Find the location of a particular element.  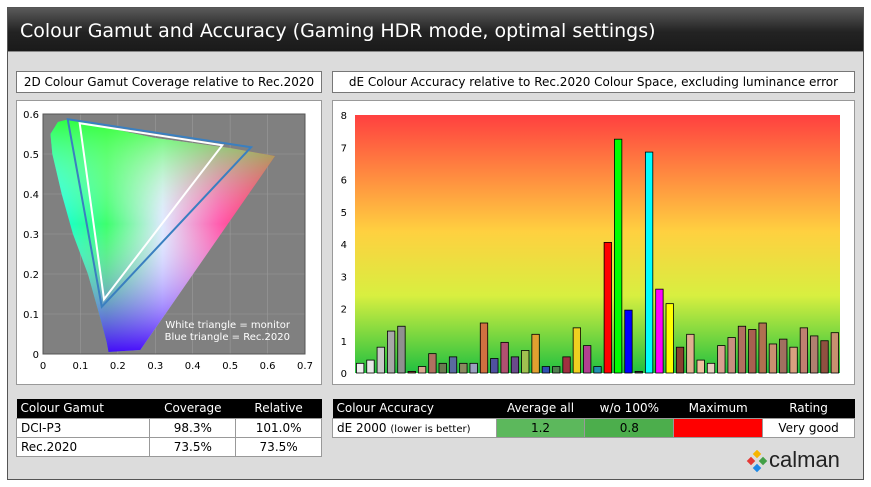

y-tick-label: 0.3 is located at coordinates (31, 235).